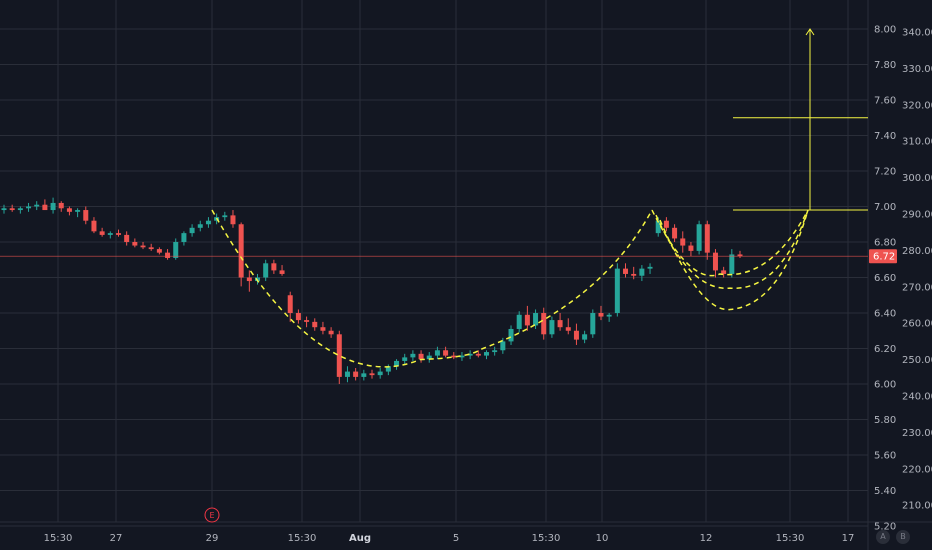 The width and height of the screenshot is (932, 550). What do you see at coordinates (917, 215) in the screenshot?
I see `secondary-tick-label: 290.00` at bounding box center [917, 215].